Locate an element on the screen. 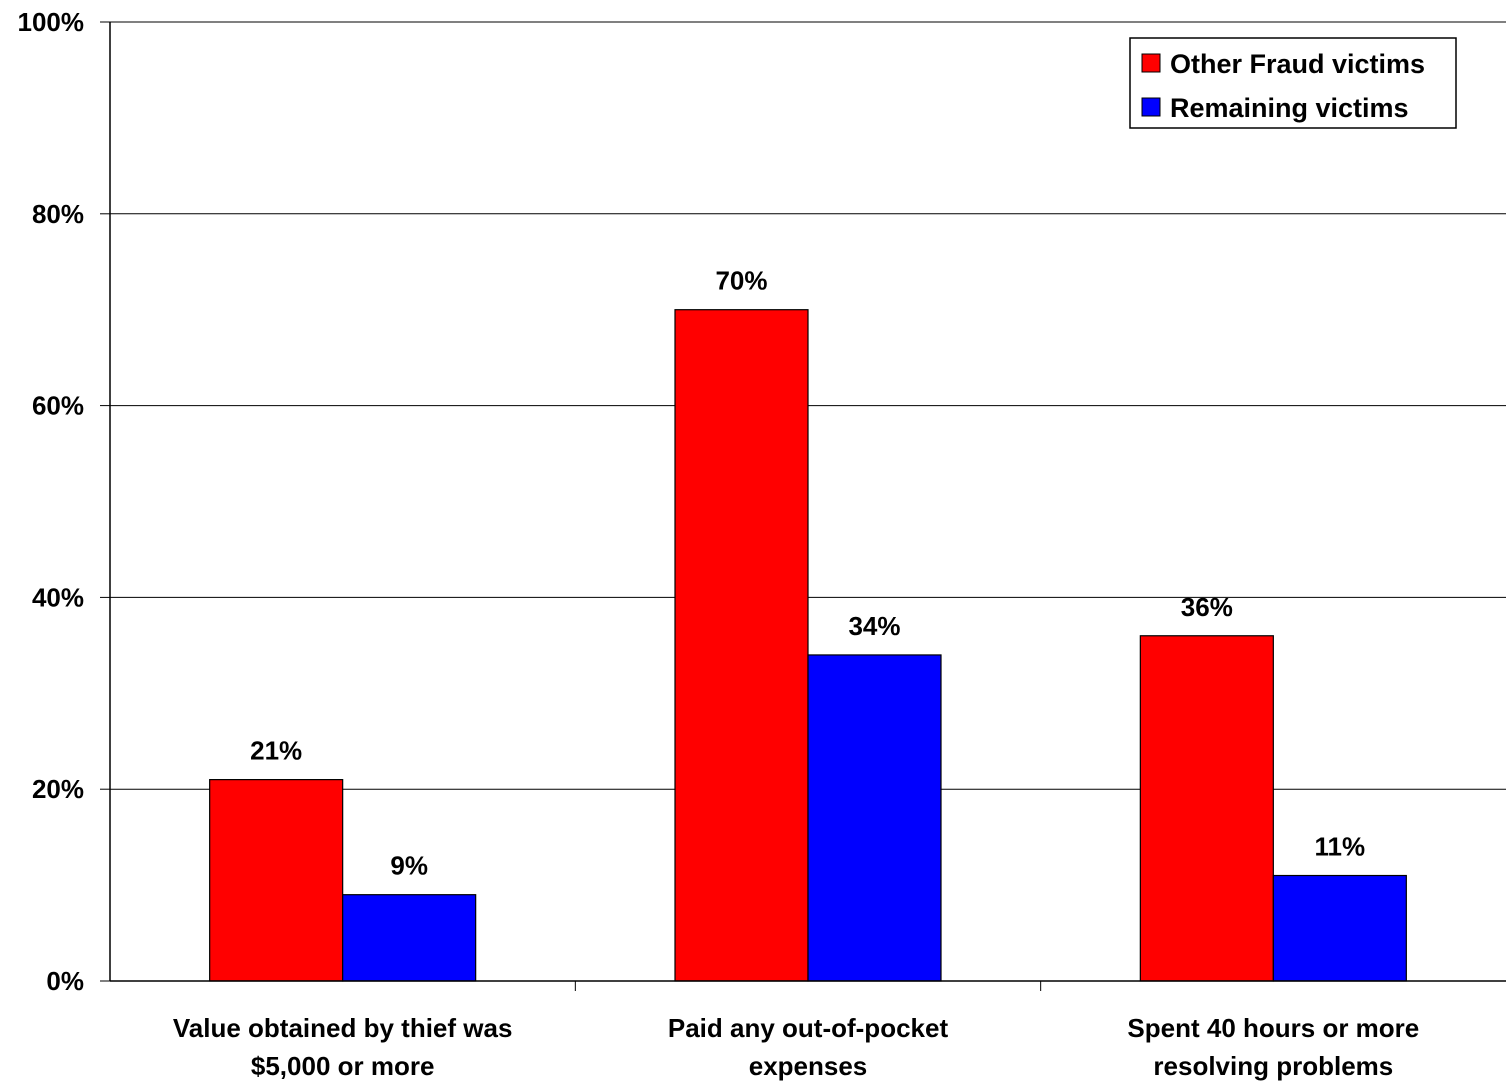 The height and width of the screenshot is (1082, 1512). y-tick-label: 80% is located at coordinates (58, 214).